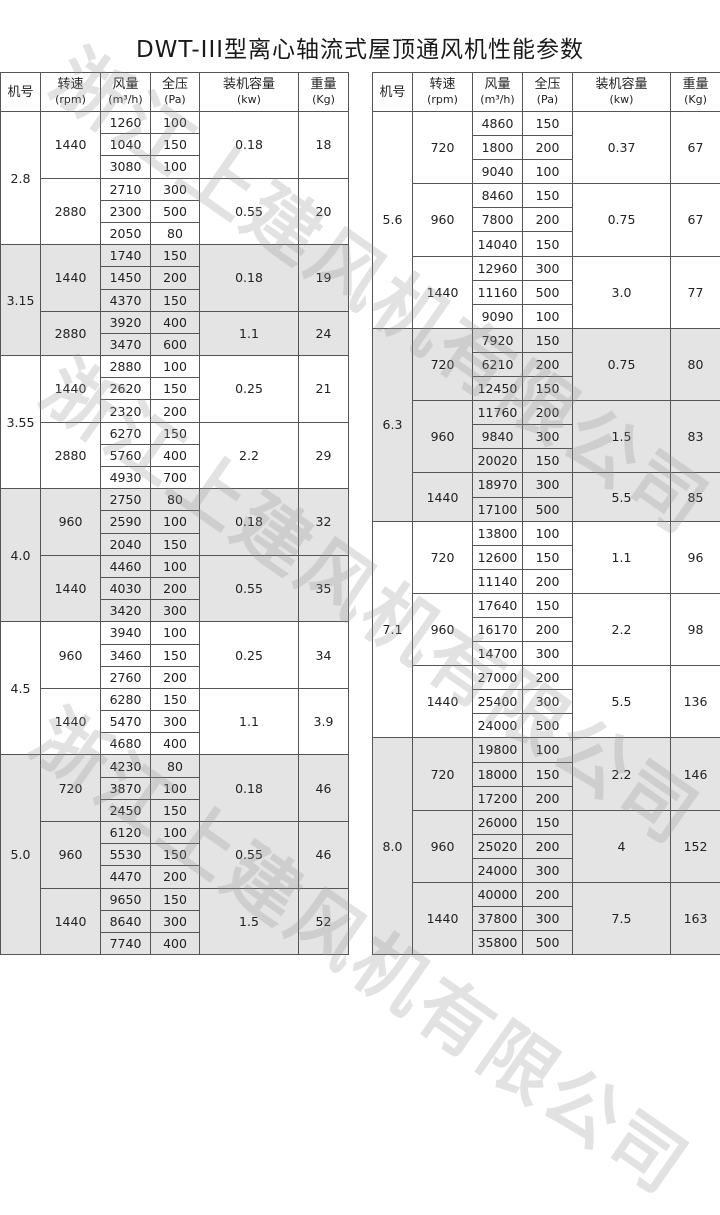  I want to click on airflow-cell: 3870, so click(126, 788).